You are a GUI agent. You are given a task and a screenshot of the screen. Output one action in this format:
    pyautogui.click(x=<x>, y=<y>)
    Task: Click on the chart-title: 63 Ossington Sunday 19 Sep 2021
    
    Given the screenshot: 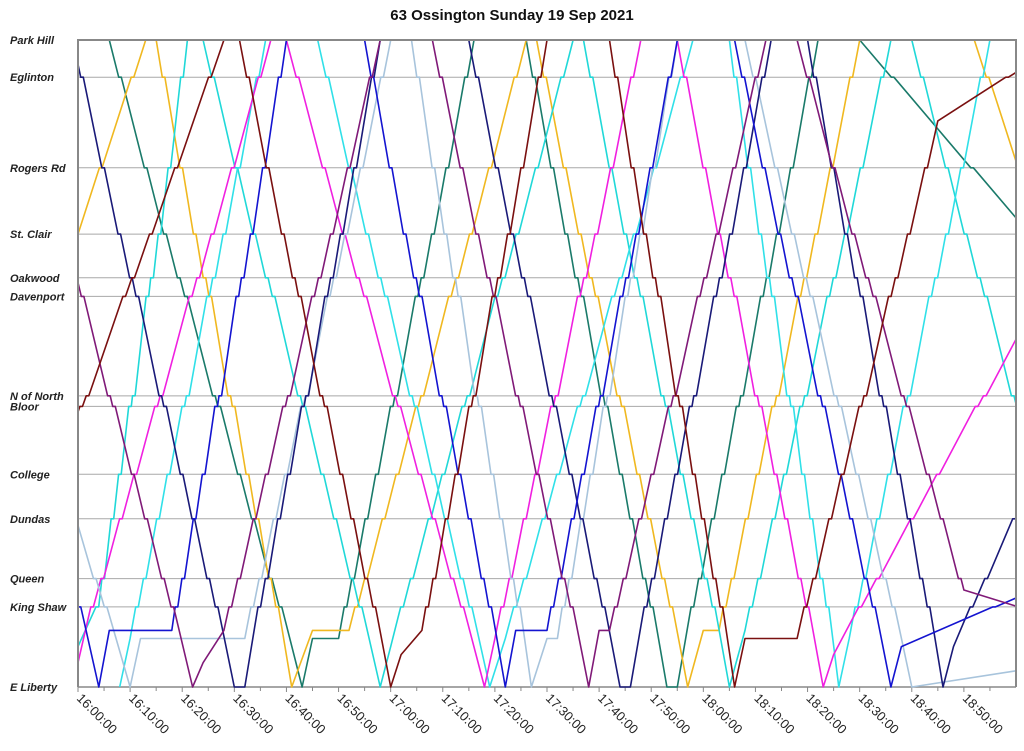 What is the action you would take?
    pyautogui.click(x=512, y=15)
    